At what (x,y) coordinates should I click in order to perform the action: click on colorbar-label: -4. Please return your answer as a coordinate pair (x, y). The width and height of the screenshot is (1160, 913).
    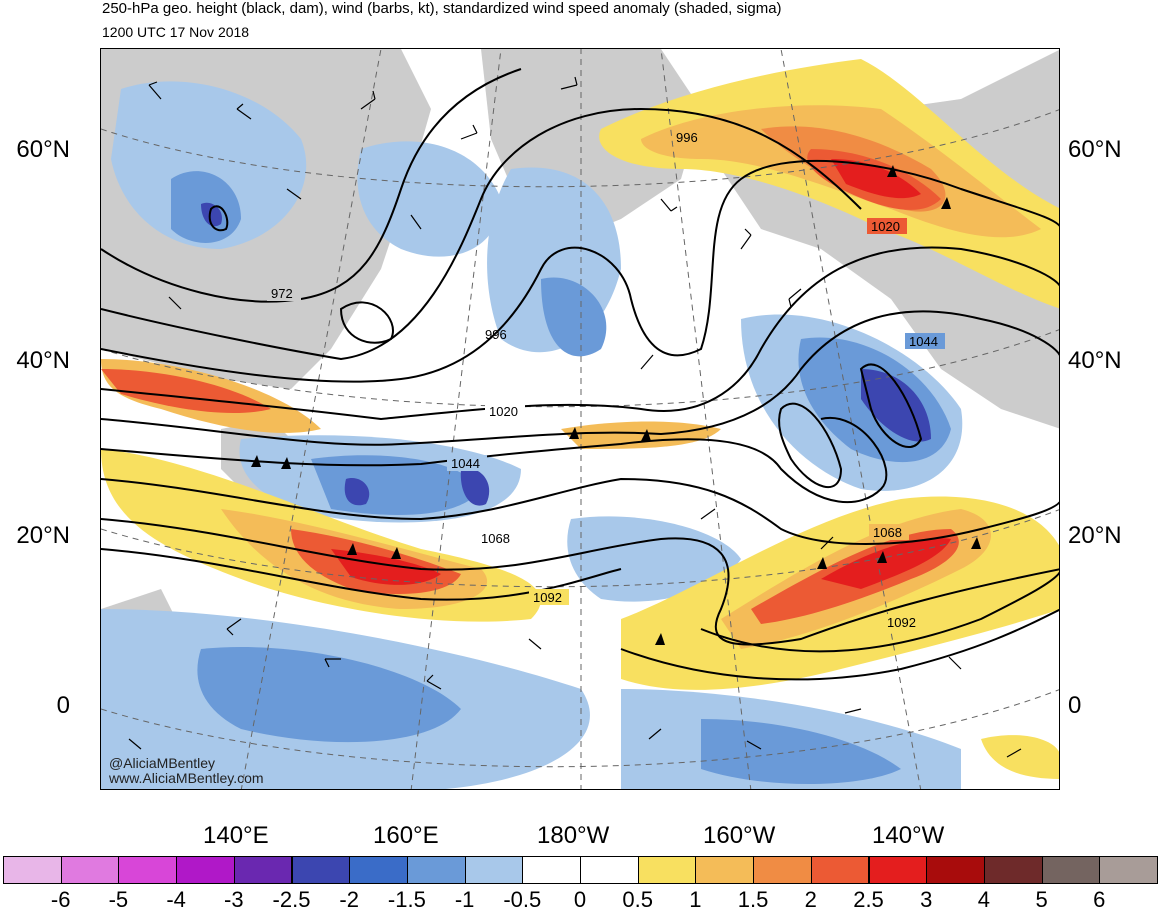
    Looking at the image, I should click on (176, 899).